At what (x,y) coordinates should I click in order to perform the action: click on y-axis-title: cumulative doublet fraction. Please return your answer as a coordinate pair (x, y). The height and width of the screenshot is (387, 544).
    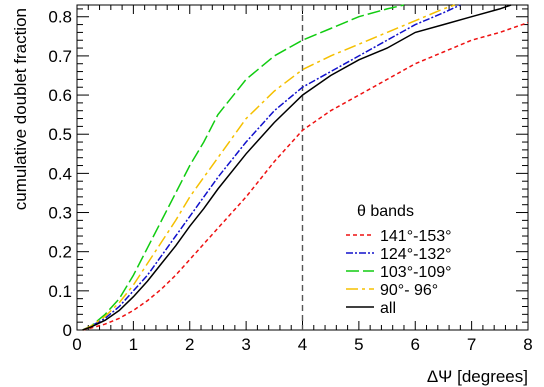
    Looking at the image, I should click on (20, 109).